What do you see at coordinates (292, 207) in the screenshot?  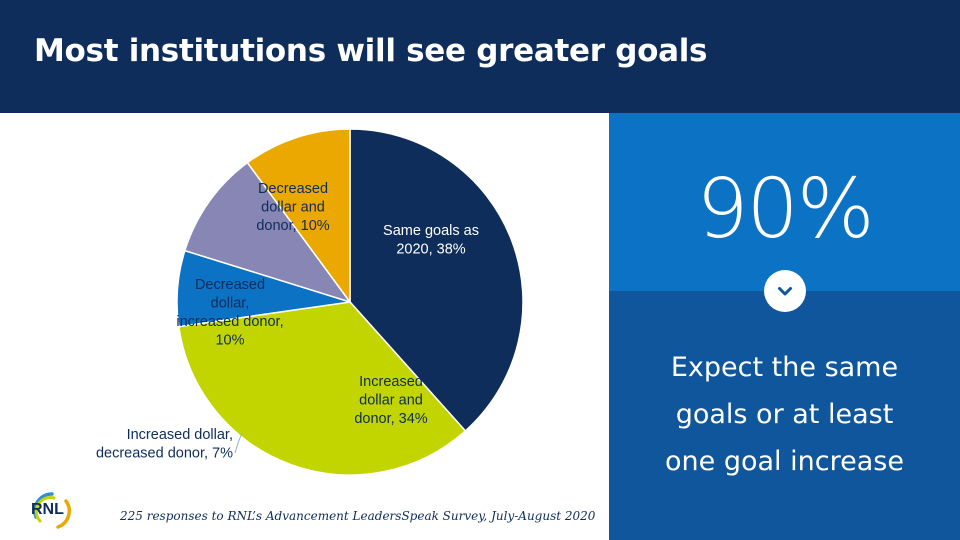 I see `pie-label-decreased-dollar-donor: Decreased dollar and donor, 10%` at bounding box center [292, 207].